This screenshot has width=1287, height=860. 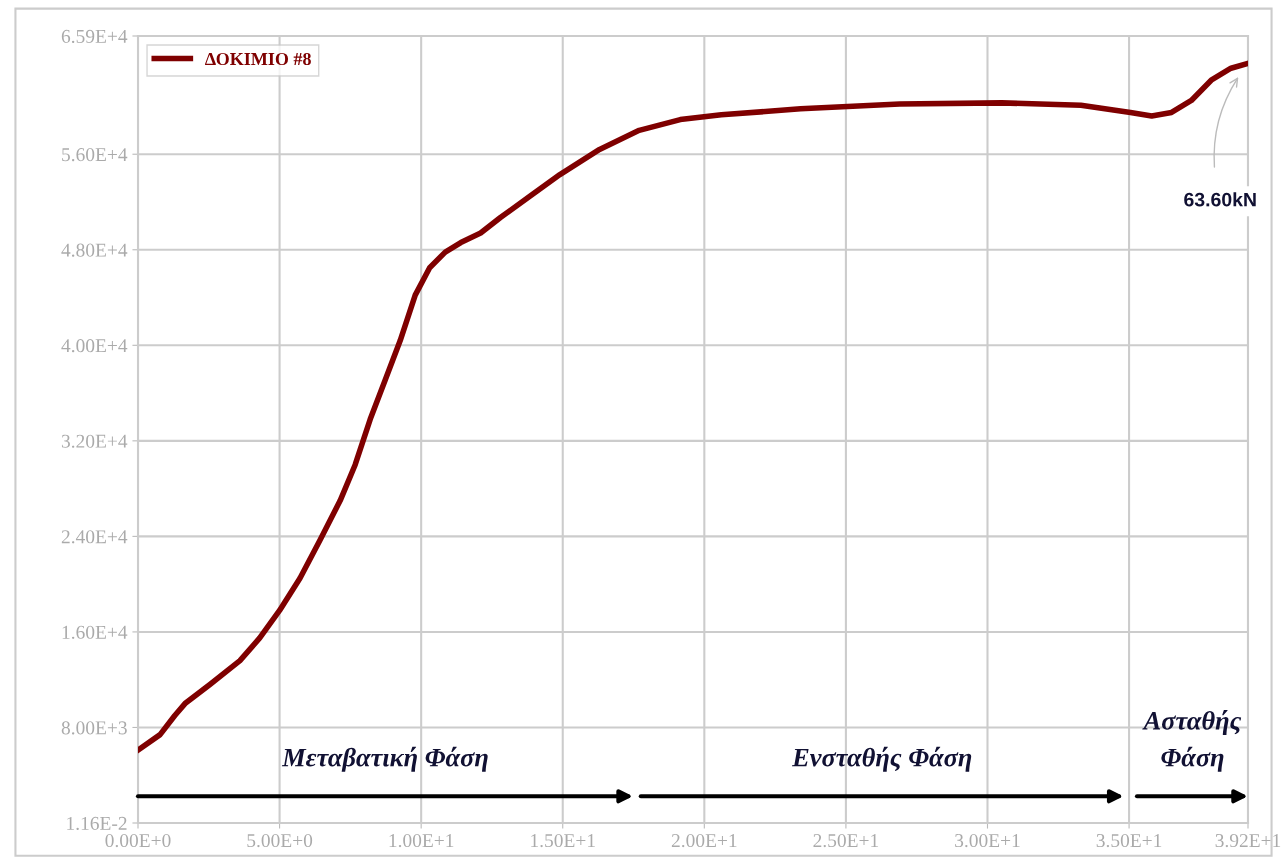 I want to click on y-tick-label: 4.00E+4, so click(x=94, y=346).